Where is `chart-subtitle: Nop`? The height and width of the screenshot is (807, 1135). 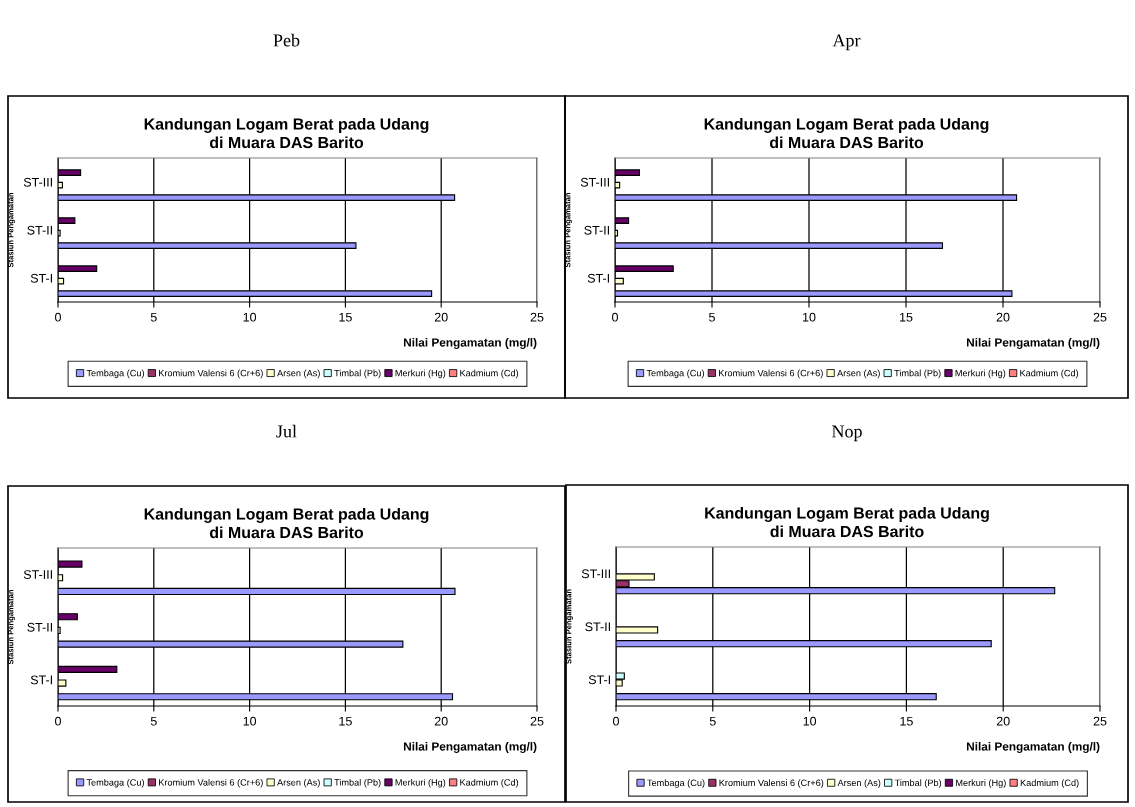 chart-subtitle: Nop is located at coordinates (846, 433).